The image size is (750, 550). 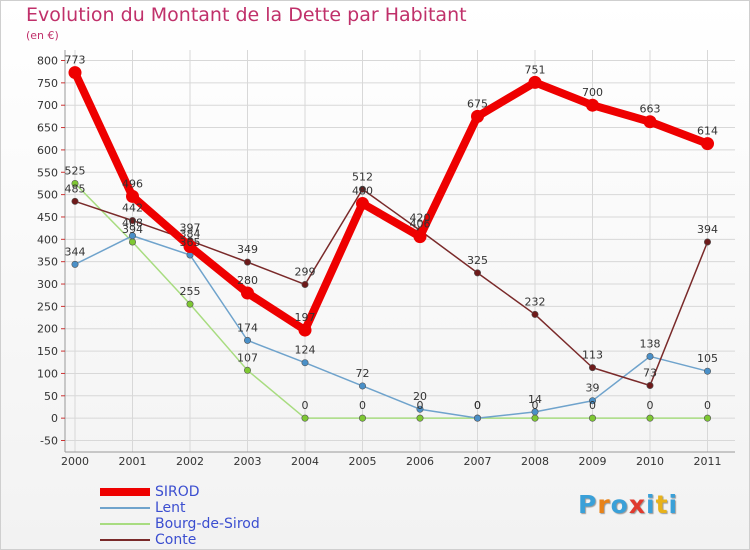 I want to click on y-tick-label: 100, so click(x=47, y=373).